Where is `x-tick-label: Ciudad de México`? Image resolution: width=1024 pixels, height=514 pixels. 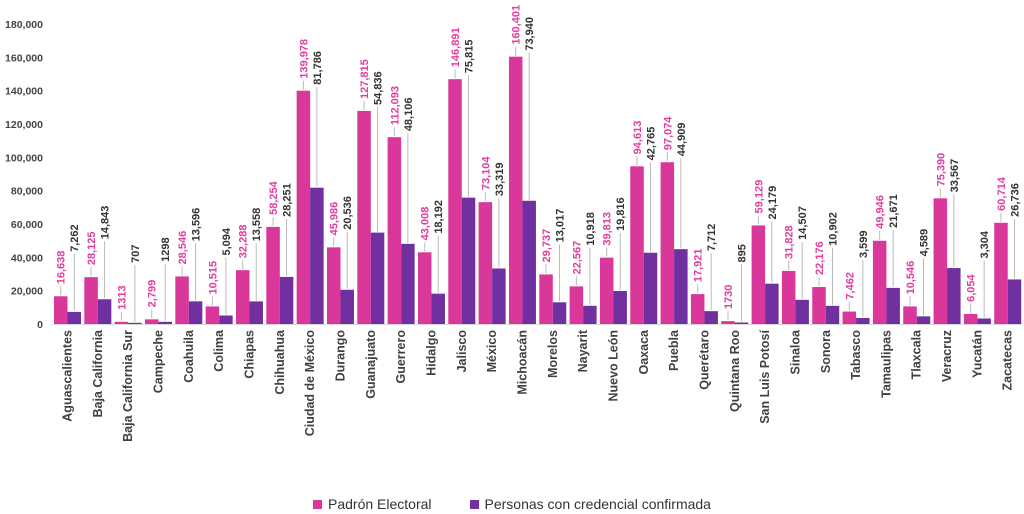 x-tick-label: Ciudad de México is located at coordinates (310, 383).